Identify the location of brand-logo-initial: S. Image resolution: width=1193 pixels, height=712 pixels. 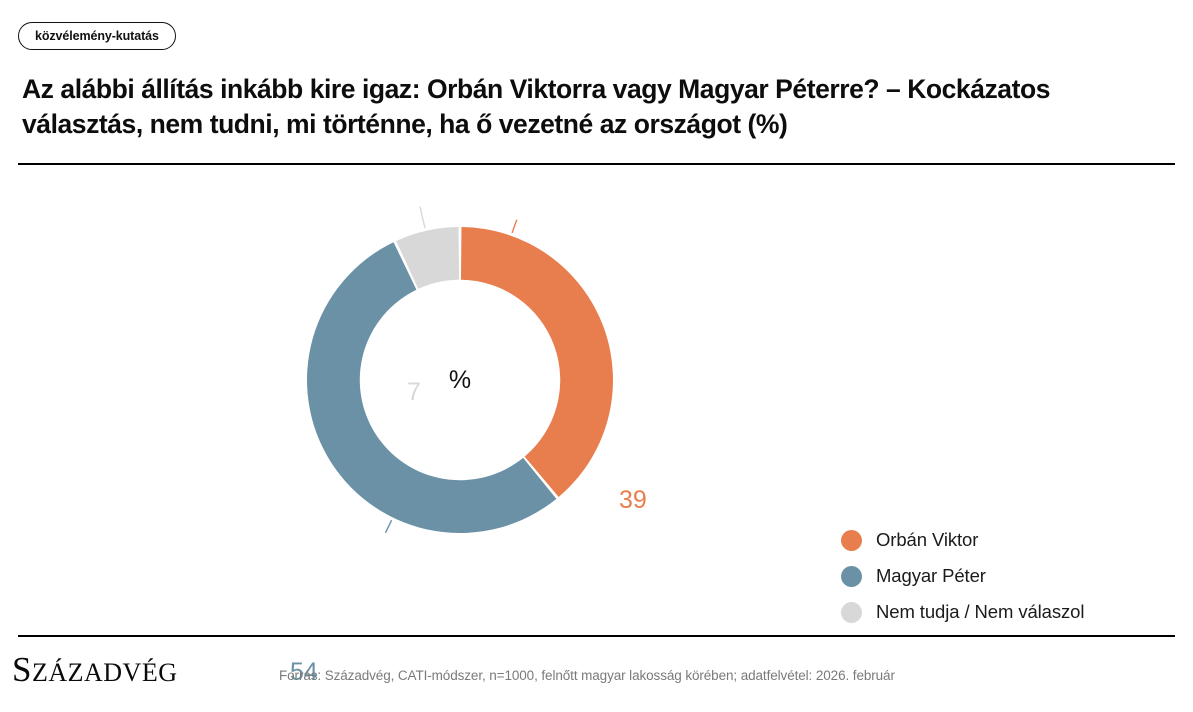
(22, 669).